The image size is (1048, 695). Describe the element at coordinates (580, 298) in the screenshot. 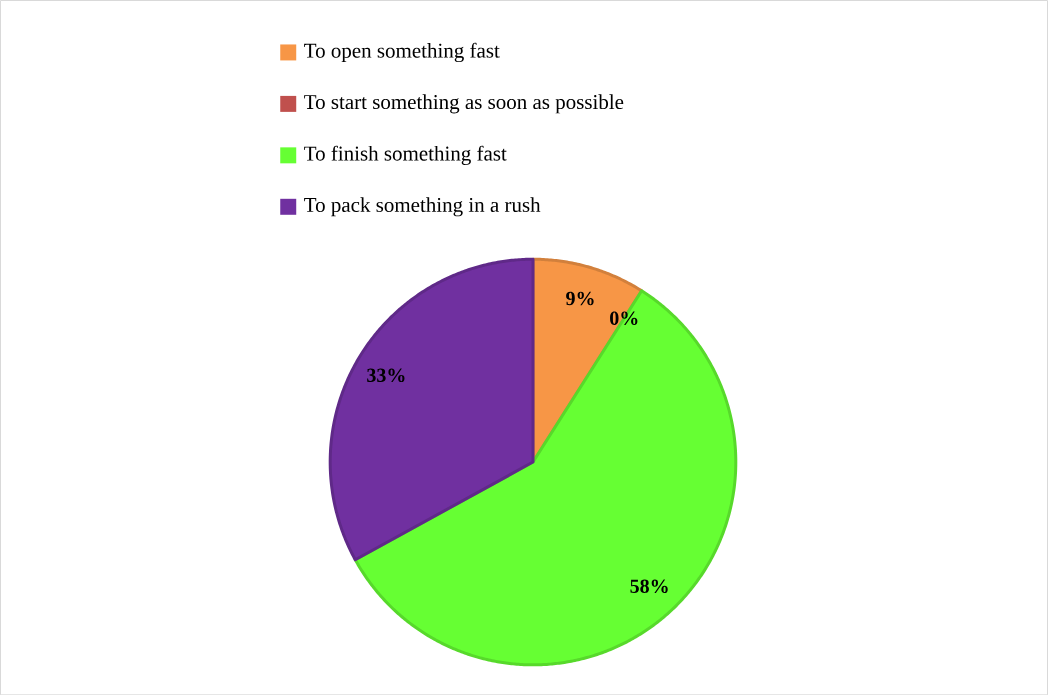

I see `data-label: 9%` at that location.